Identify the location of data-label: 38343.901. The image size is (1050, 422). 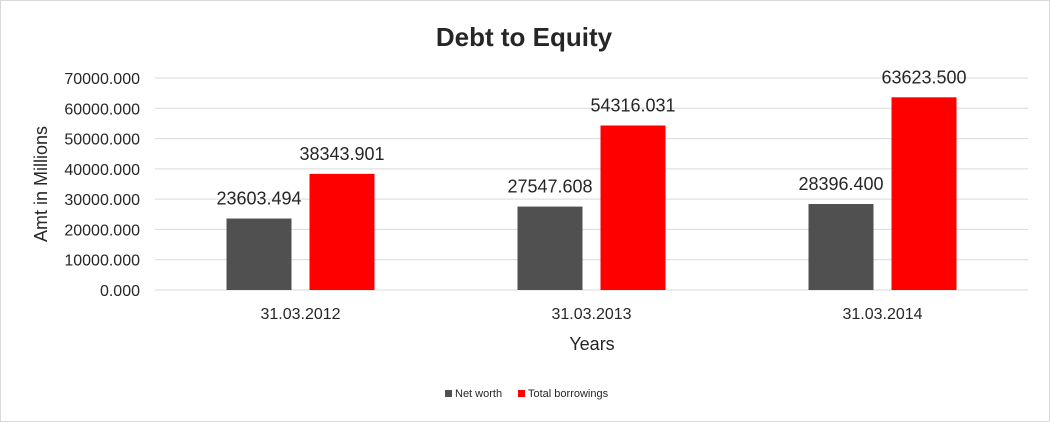
(341, 154).